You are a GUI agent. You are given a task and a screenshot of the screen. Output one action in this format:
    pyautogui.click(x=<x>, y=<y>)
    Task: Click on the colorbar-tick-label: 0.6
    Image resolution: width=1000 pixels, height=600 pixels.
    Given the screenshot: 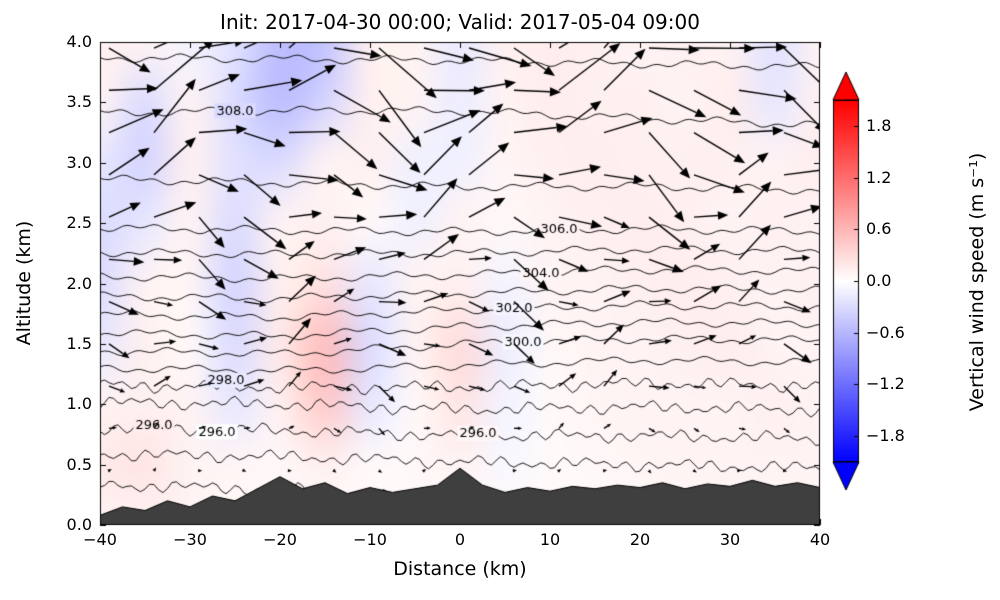 What is the action you would take?
    pyautogui.click(x=879, y=229)
    